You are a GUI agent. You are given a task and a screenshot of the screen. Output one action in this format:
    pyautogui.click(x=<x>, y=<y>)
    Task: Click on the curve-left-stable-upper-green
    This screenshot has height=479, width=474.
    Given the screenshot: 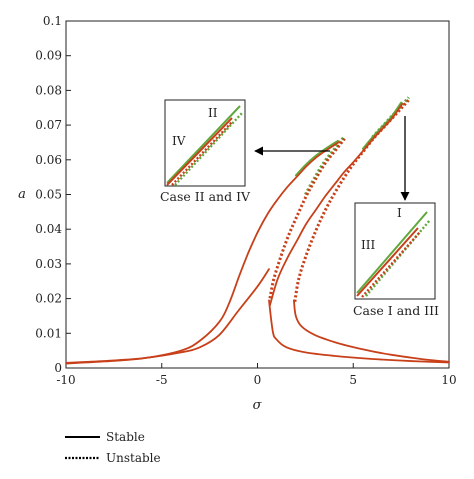 What is the action you would take?
    pyautogui.click(x=316, y=158)
    